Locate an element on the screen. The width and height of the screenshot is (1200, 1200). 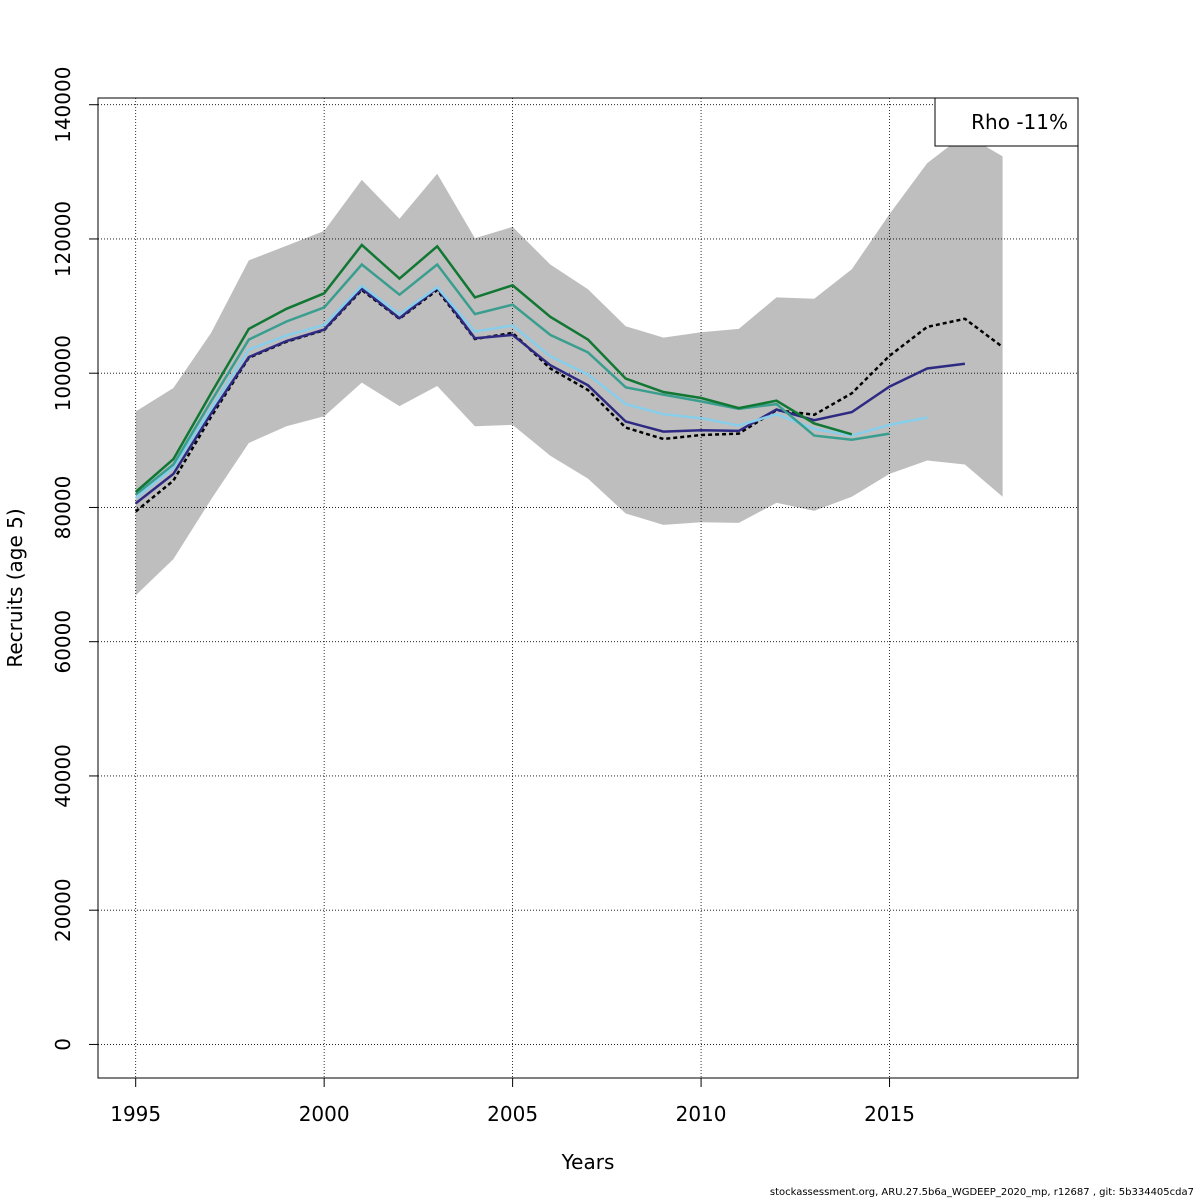
x-tick-label: 2015 is located at coordinates (889, 1114).